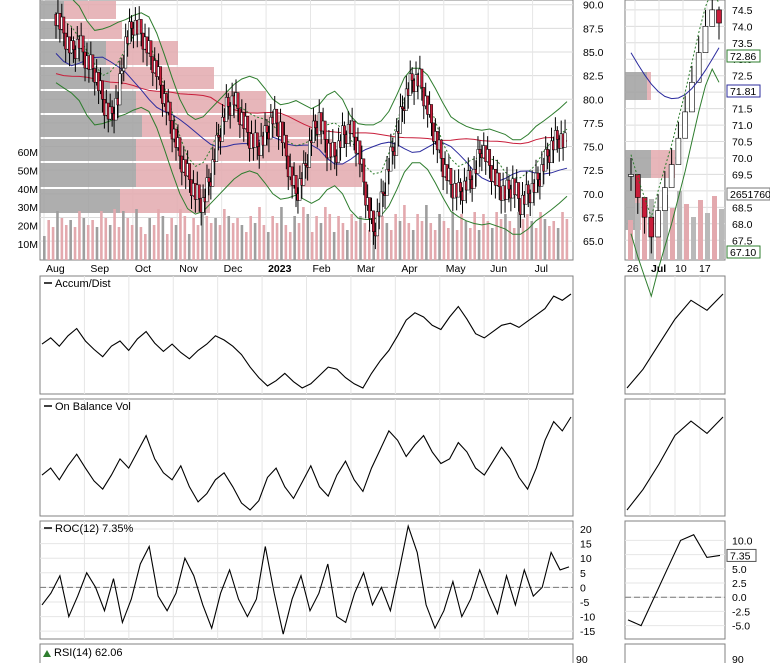 Image resolution: width=770 pixels, height=663 pixels. Describe the element at coordinates (77, 284) in the screenshot. I see `accum-dist-title: Accum/Dist` at that location.